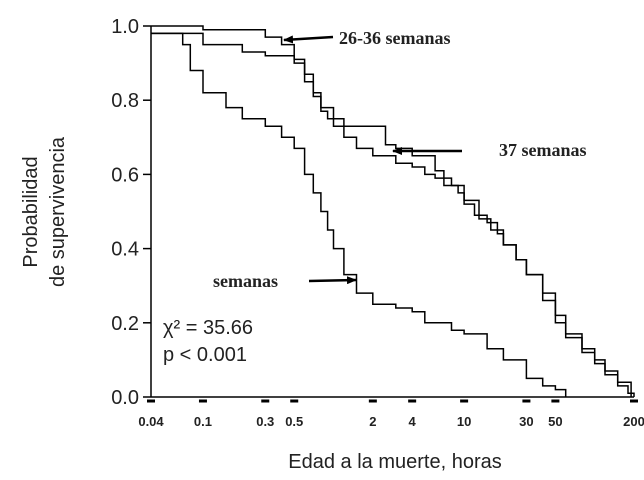 The height and width of the screenshot is (480, 644). I want to click on x-tick-label: 0.5, so click(294, 421).